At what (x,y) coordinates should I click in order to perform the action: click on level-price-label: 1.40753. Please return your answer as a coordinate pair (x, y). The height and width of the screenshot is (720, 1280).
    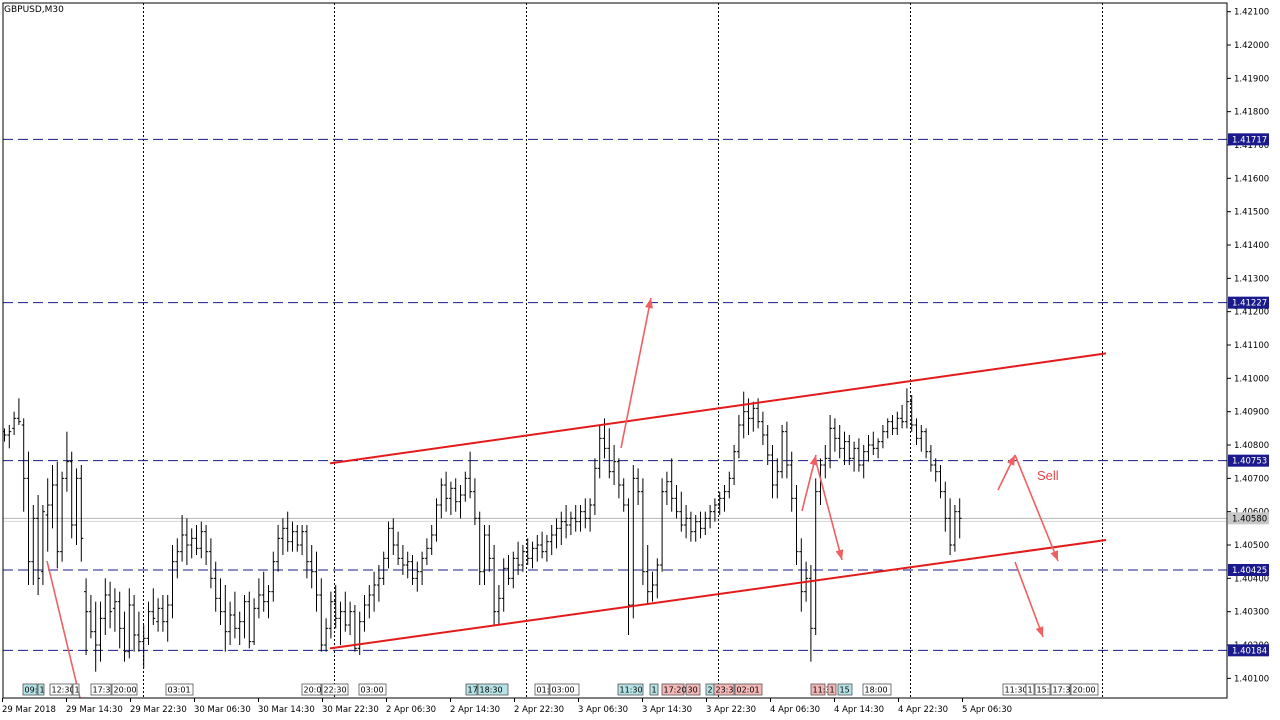
    Looking at the image, I should click on (1249, 462).